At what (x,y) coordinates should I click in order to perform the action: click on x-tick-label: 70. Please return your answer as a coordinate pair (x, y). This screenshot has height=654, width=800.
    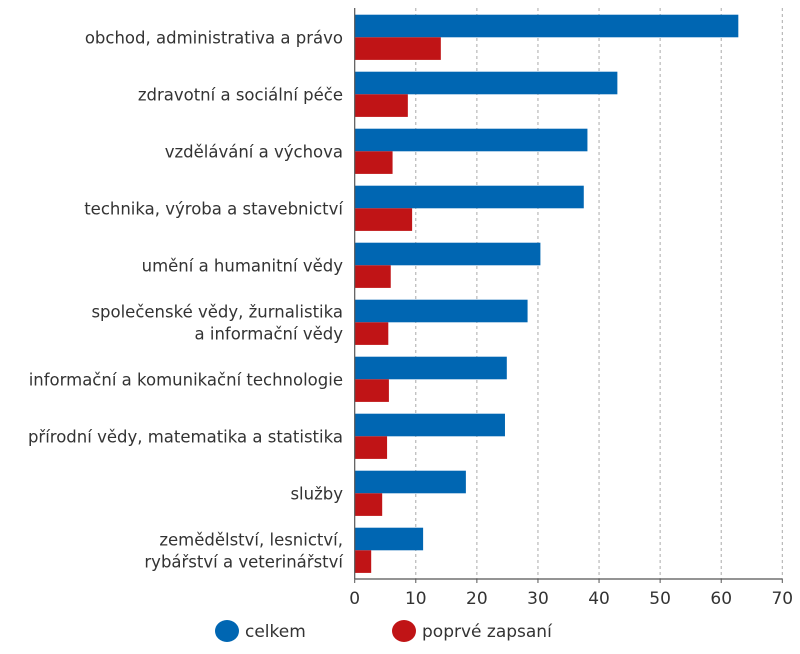
    Looking at the image, I should click on (782, 599).